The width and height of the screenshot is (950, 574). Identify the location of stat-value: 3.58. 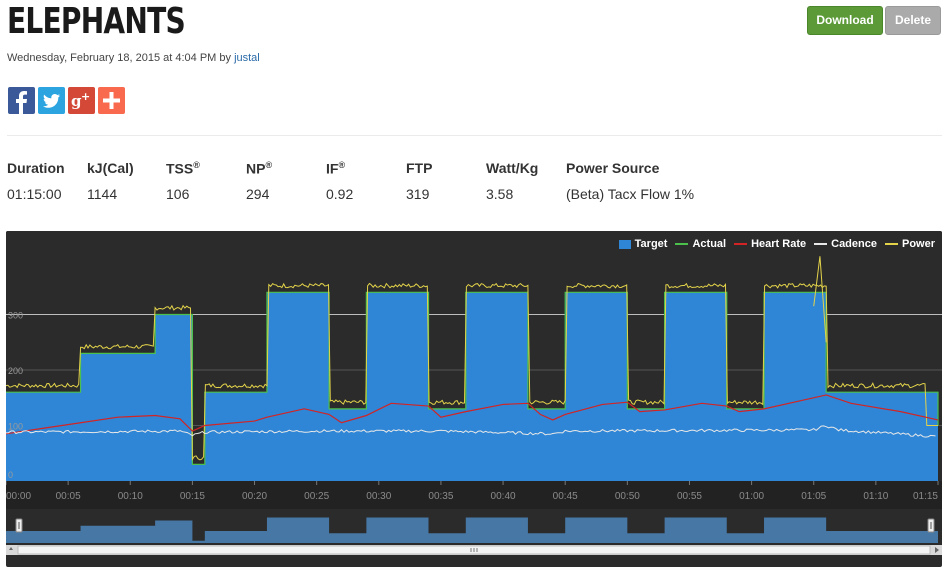
(500, 194).